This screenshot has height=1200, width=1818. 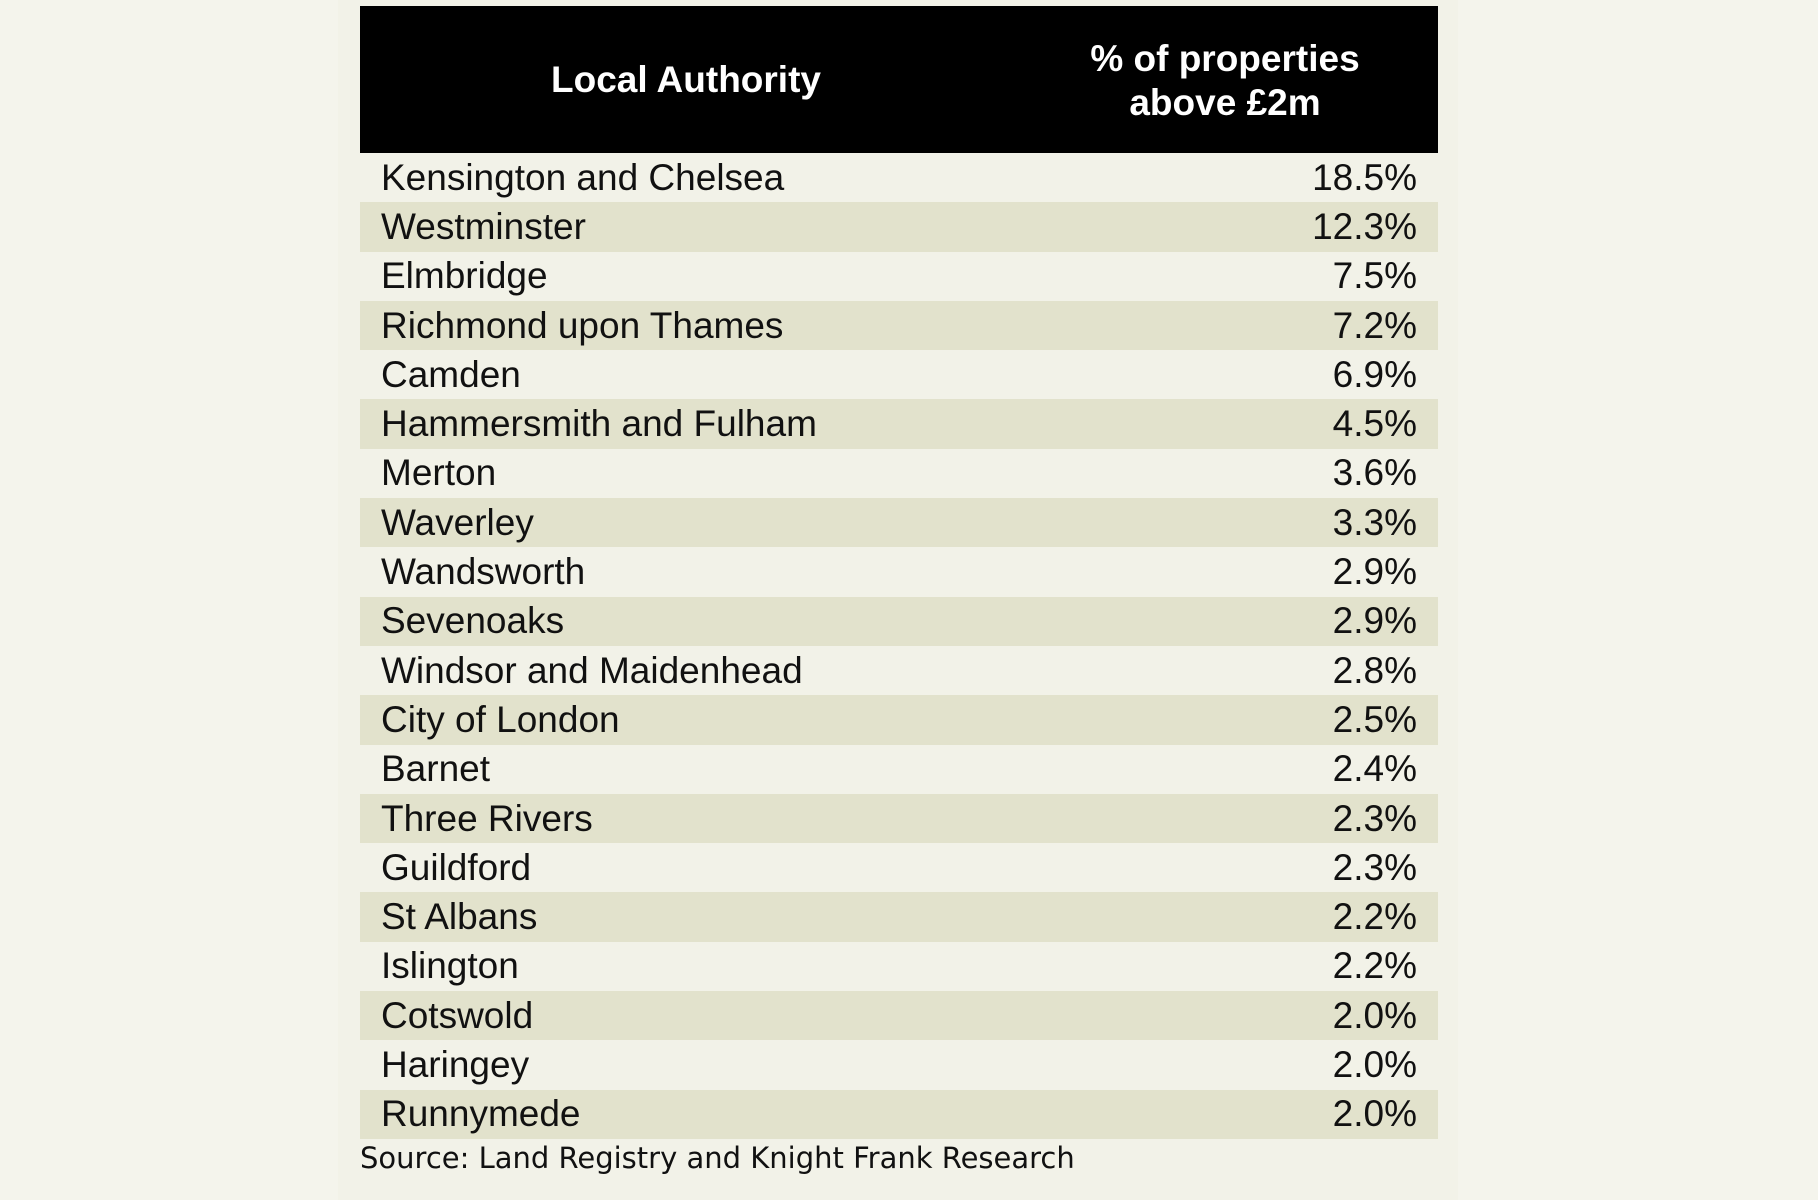 I want to click on authority-cell: Windsor and Maidenhead, so click(x=592, y=670).